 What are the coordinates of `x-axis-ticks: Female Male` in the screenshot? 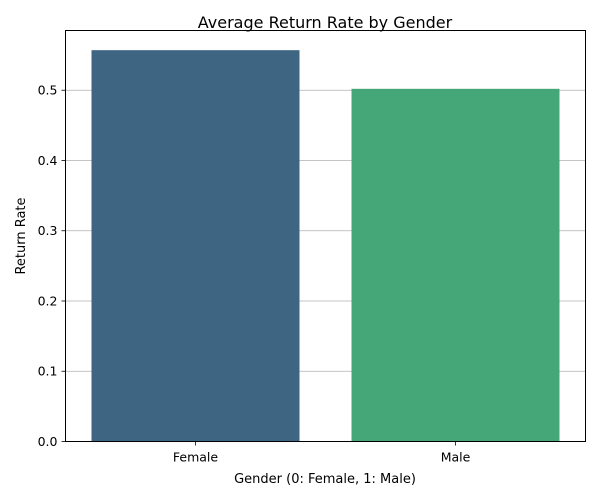 It's located at (322, 453).